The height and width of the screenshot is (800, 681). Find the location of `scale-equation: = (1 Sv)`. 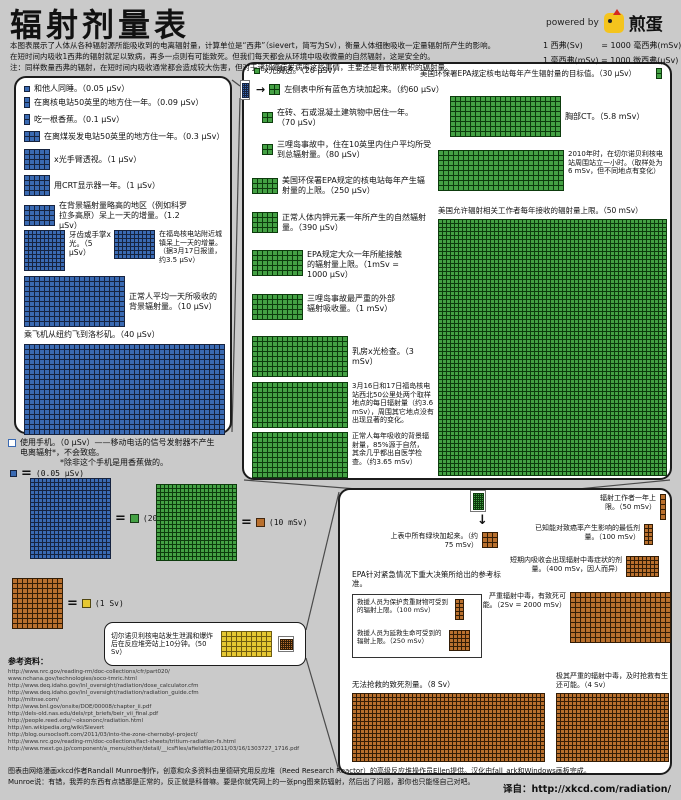

scale-equation: = (1 Sv) is located at coordinates (68, 603).